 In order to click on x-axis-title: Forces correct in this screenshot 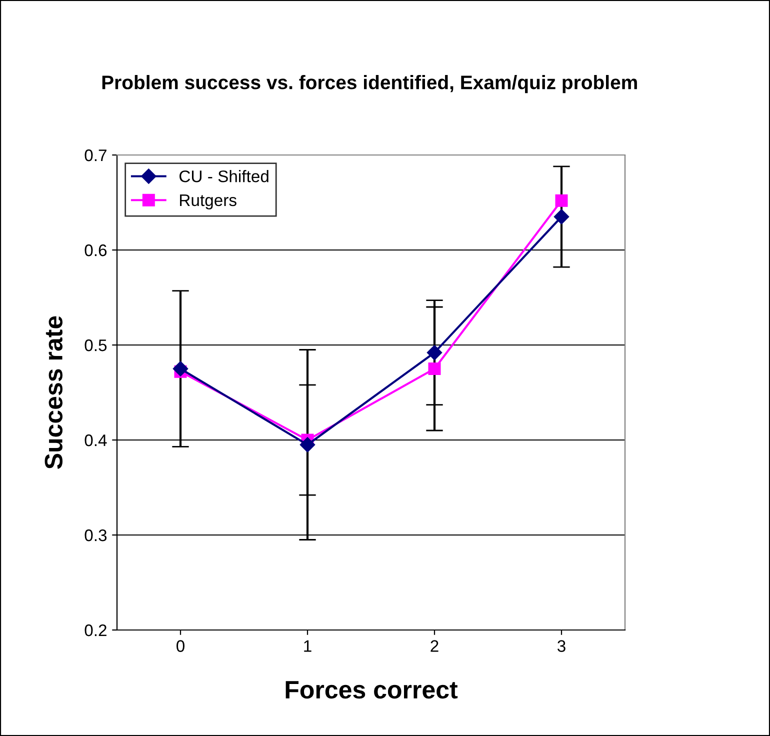, I will do `click(372, 690)`.